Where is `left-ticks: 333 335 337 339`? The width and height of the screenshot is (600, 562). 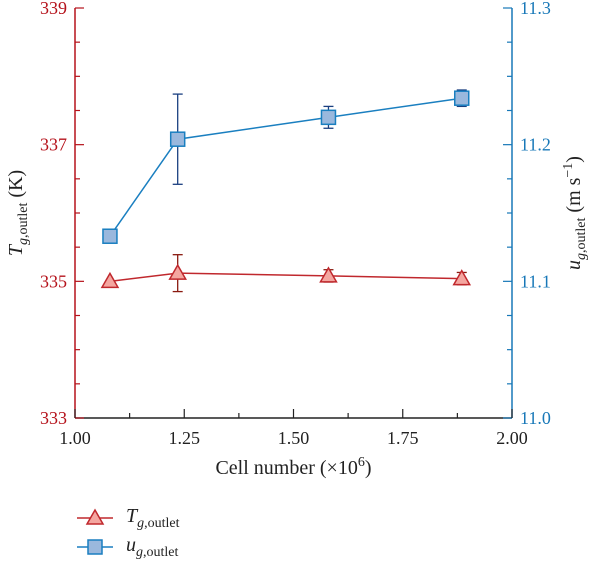
left-ticks: 333 335 337 339 is located at coordinates (62, 214).